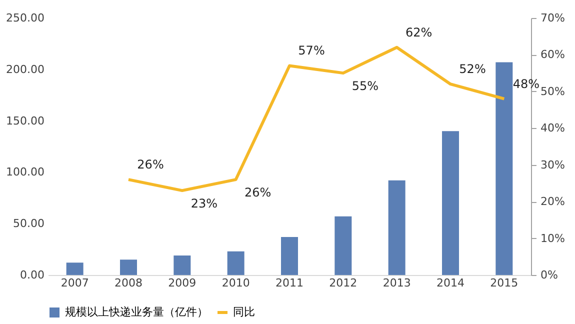 This screenshot has width=575, height=324. Describe the element at coordinates (552, 165) in the screenshot. I see `y2-tick-label: 30%` at that location.